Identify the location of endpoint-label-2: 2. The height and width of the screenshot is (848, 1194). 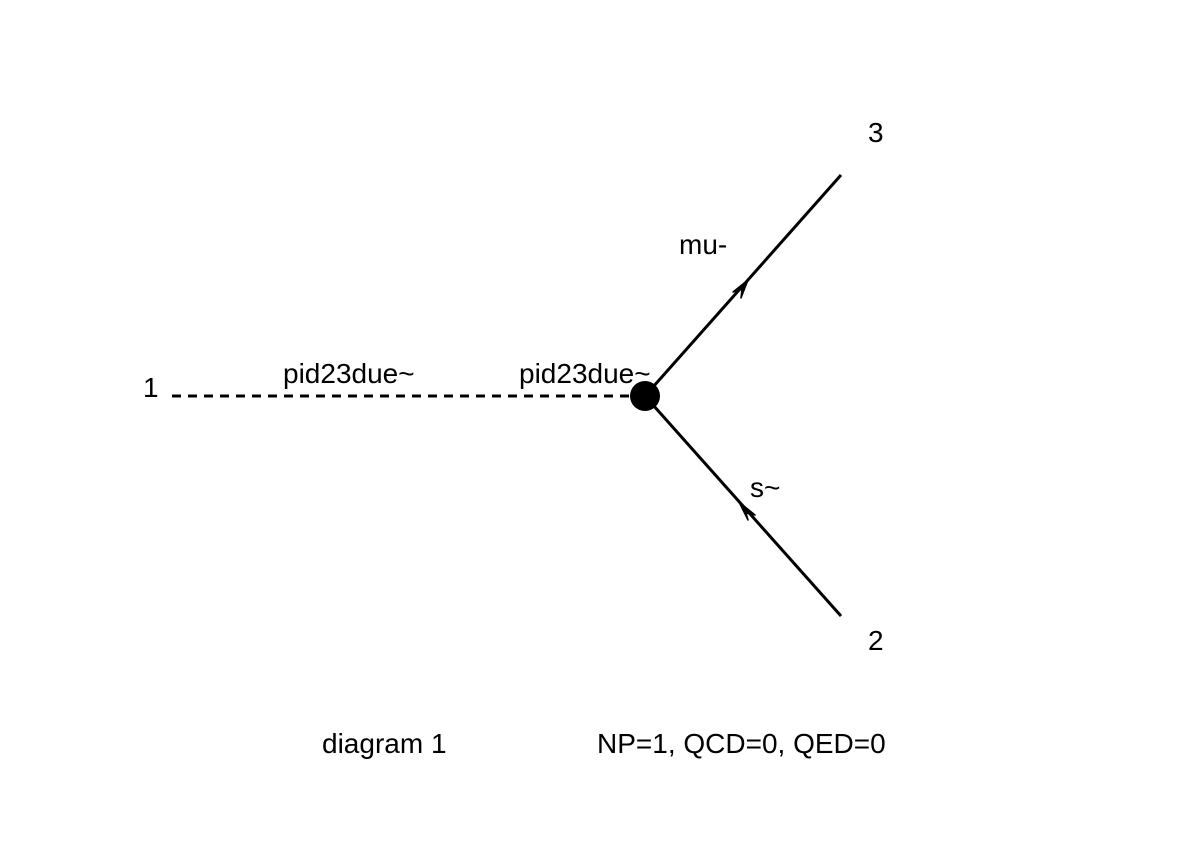
(876, 640).